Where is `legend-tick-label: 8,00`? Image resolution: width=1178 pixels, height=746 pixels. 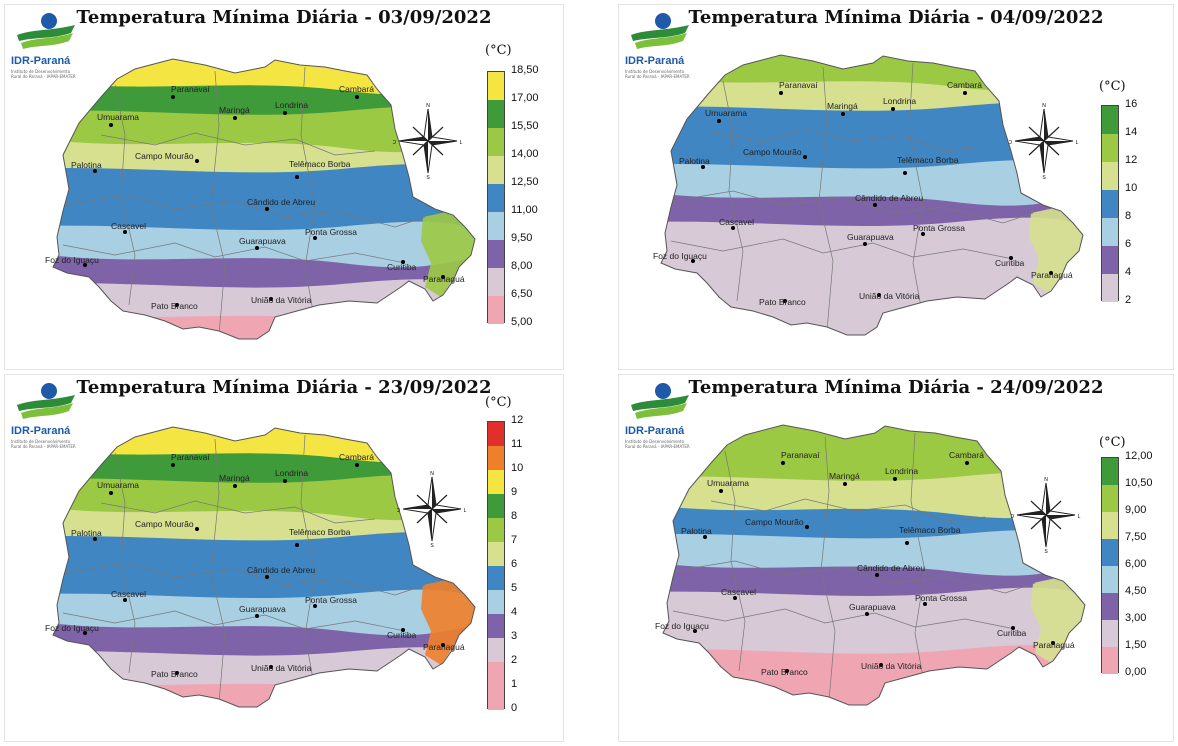 legend-tick-label: 8,00 is located at coordinates (522, 266).